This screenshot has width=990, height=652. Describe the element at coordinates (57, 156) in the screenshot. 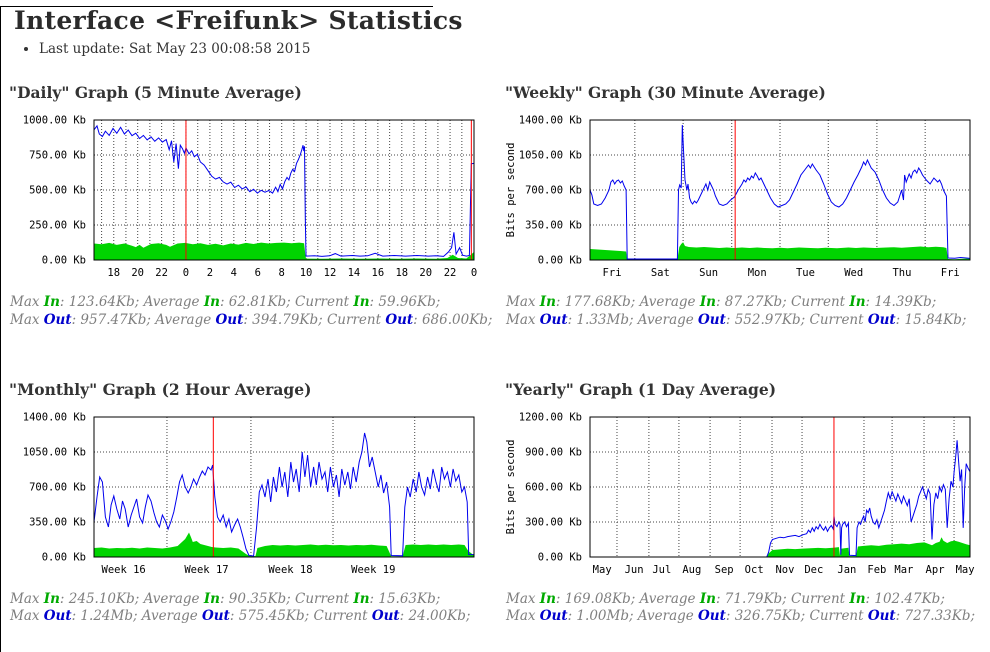

I see `y-axis-tick-label: 750.00 Kb` at that location.